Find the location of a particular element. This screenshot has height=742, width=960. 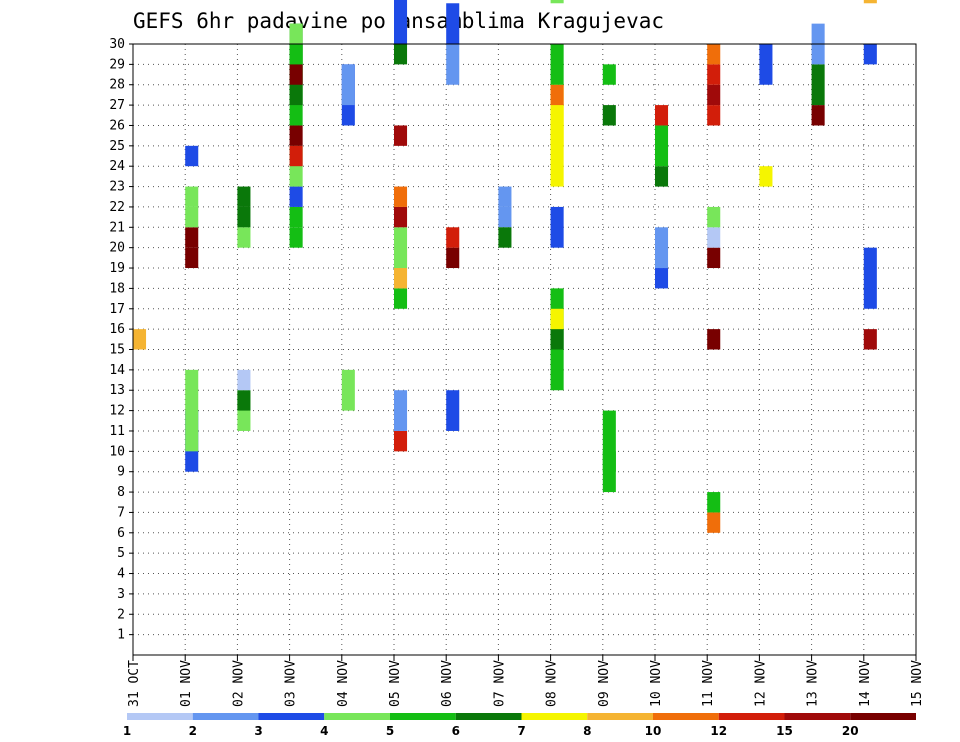

legend-label: 8 is located at coordinates (587, 731).